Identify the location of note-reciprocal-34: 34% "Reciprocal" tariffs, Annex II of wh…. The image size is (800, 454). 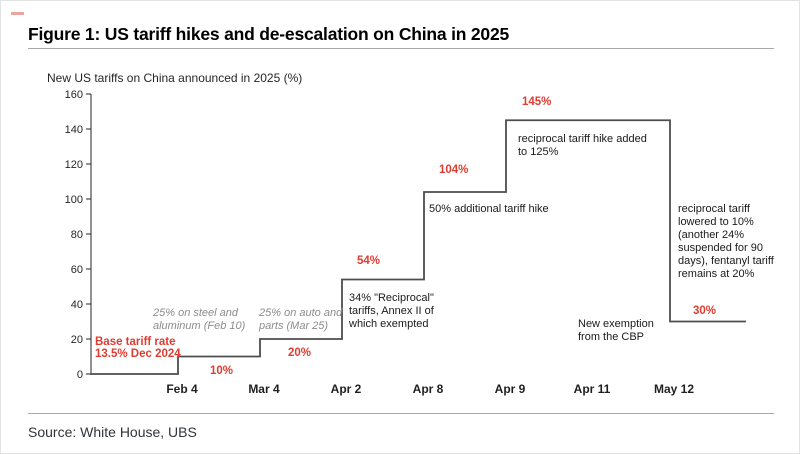
(391, 311).